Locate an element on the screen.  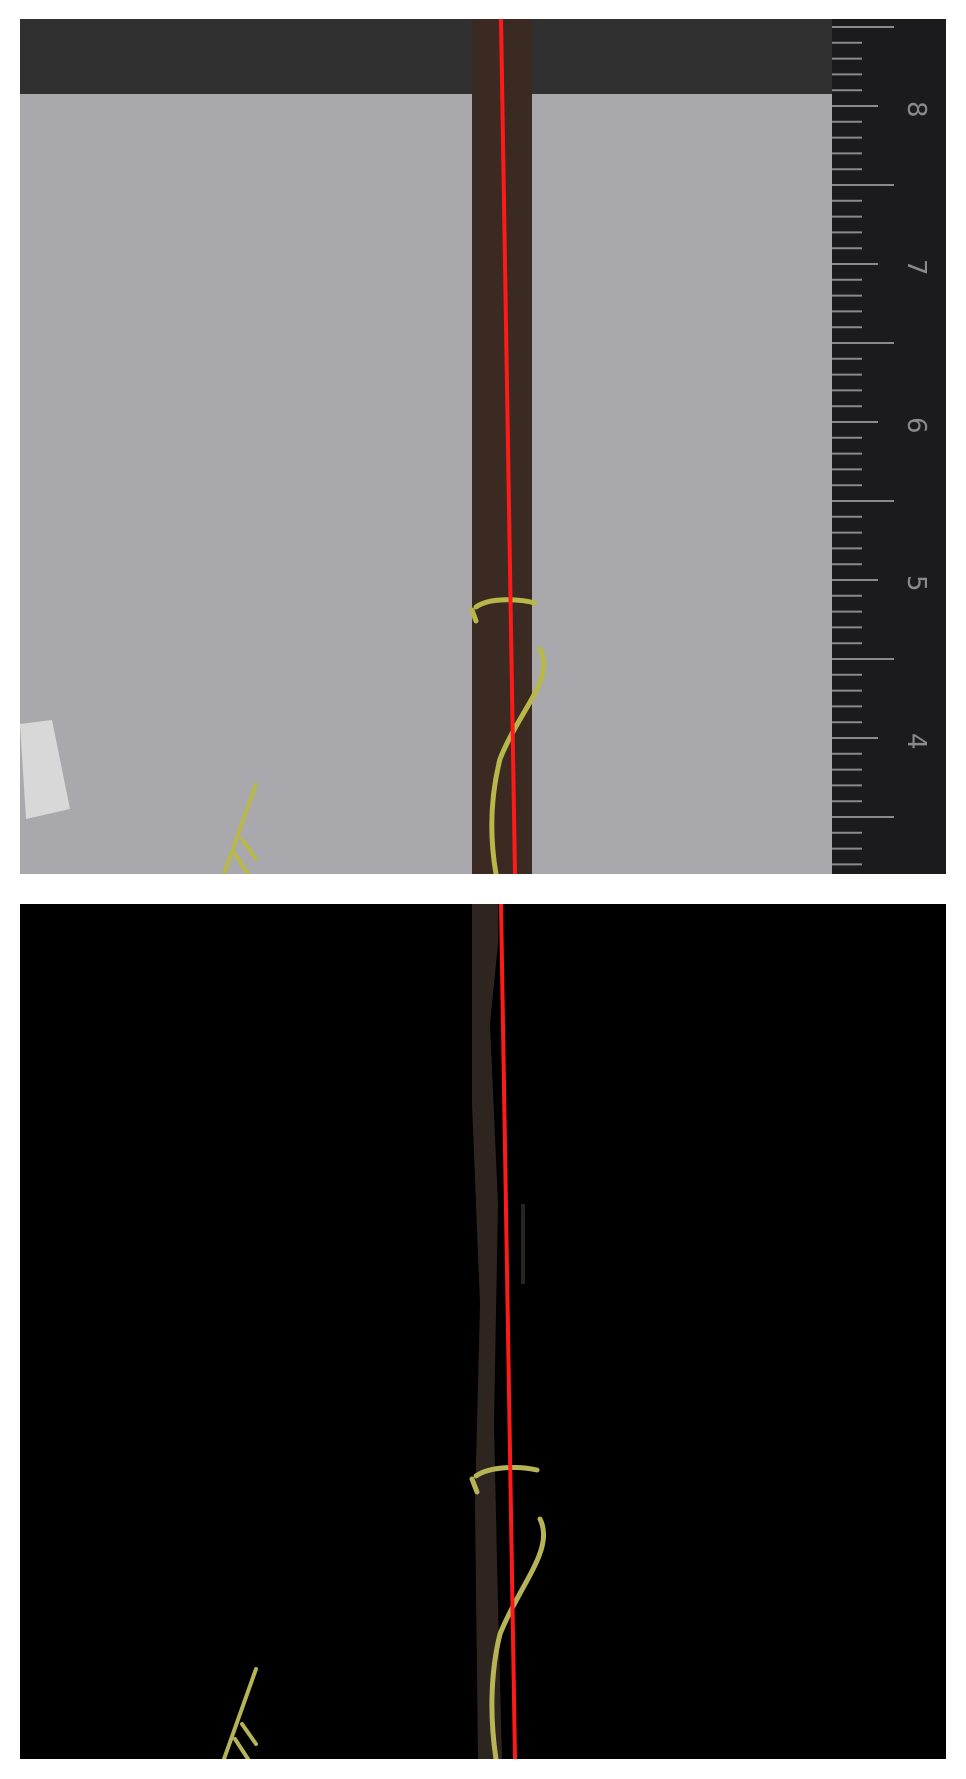
ruler-label-8: 8 is located at coordinates (916, 109).